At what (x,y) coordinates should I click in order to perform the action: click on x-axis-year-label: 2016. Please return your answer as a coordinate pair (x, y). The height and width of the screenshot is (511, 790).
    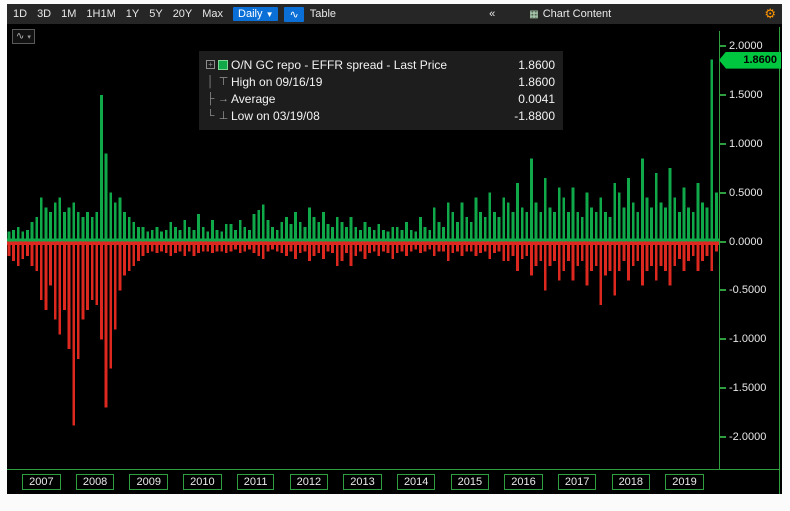
    Looking at the image, I should click on (523, 482).